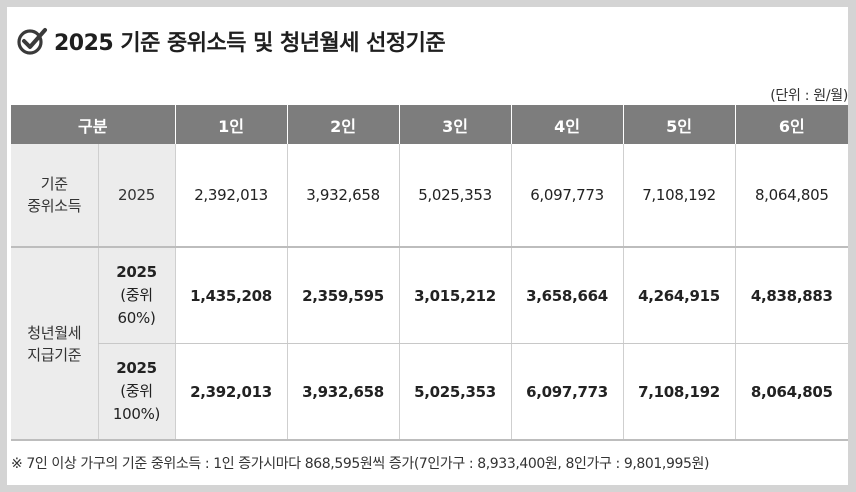  I want to click on table-cell: 3,658,664, so click(567, 295).